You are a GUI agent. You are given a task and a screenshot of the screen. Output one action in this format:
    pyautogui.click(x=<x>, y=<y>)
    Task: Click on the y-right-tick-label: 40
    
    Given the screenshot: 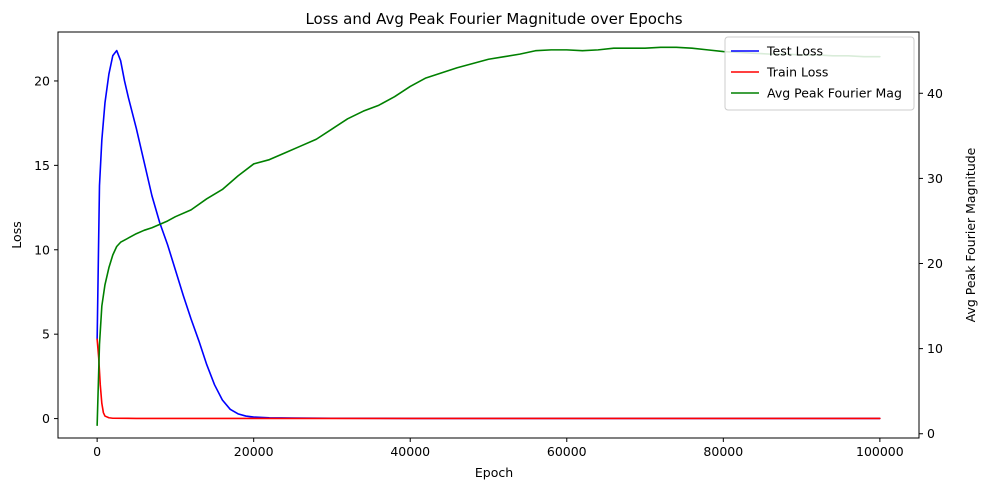 What is the action you would take?
    pyautogui.click(x=935, y=93)
    